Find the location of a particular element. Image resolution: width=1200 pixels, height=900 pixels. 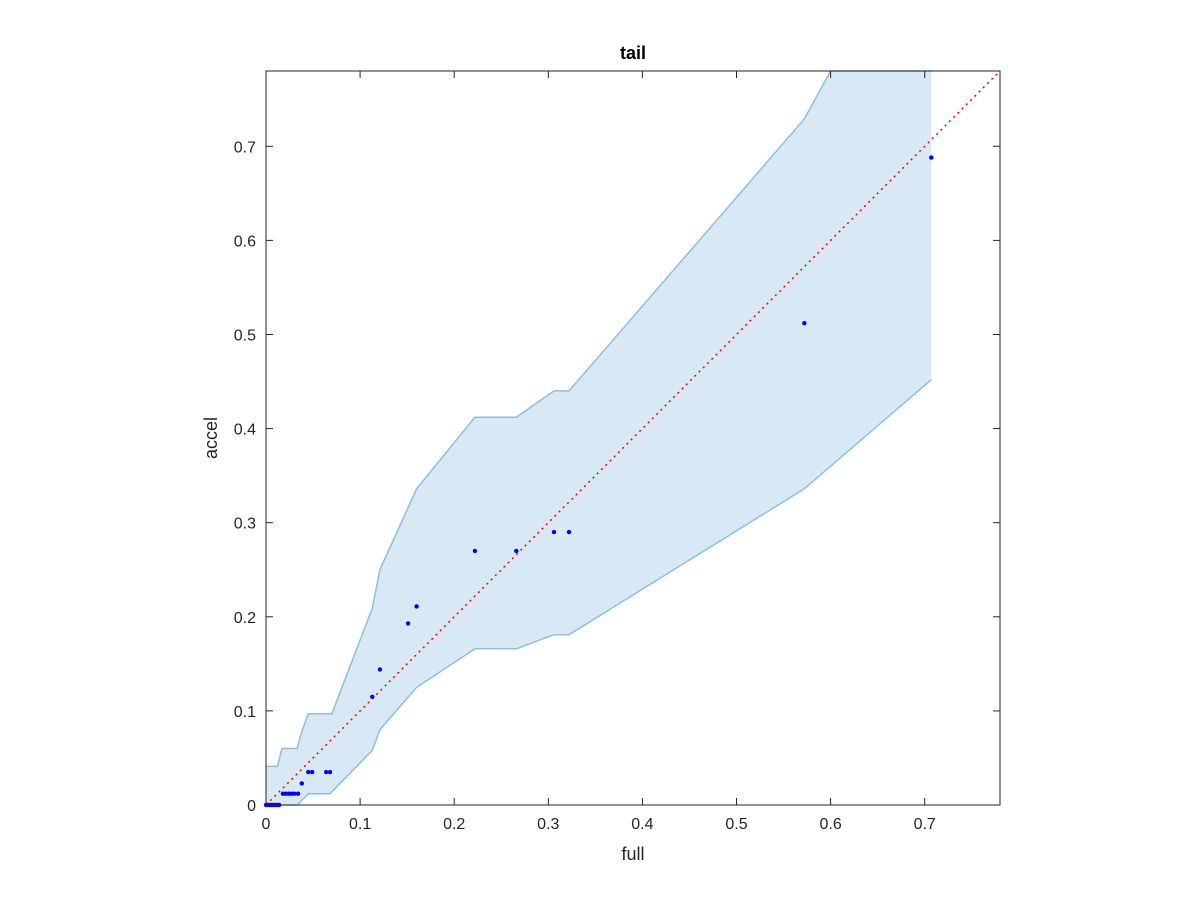

x-tick-label-2: 0.2 is located at coordinates (454, 824).